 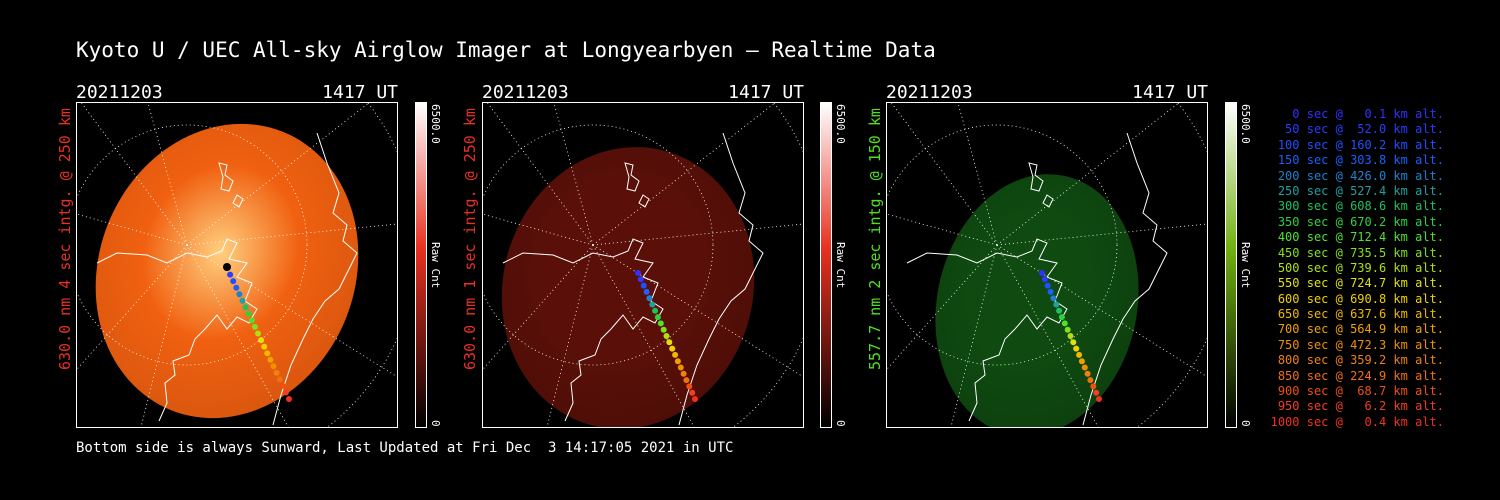 I want to click on panel-1-time: 1417 UT, so click(x=360, y=92).